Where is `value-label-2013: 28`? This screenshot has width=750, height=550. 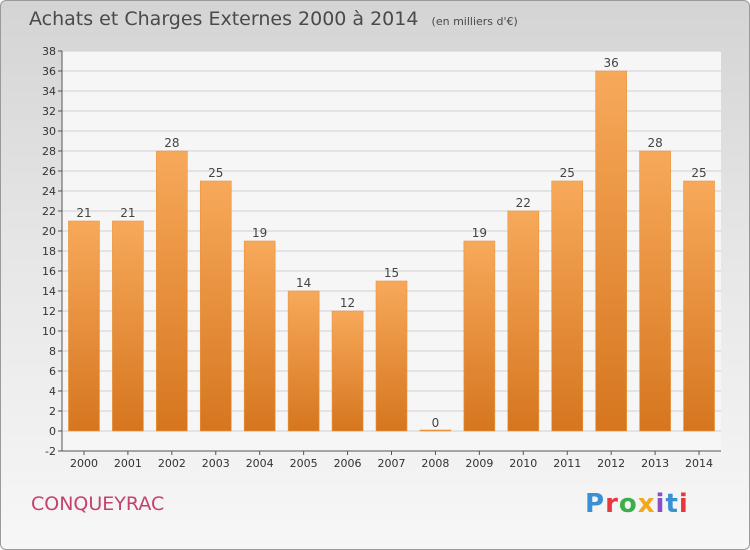 value-label-2013: 28 is located at coordinates (654, 143).